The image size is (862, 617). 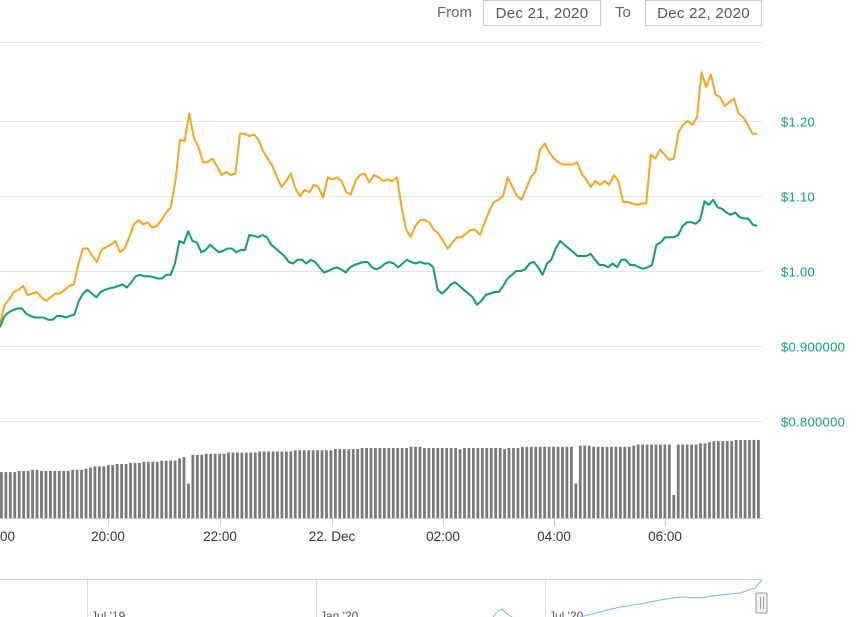 What do you see at coordinates (665, 536) in the screenshot?
I see `x-tick-label: 06:00` at bounding box center [665, 536].